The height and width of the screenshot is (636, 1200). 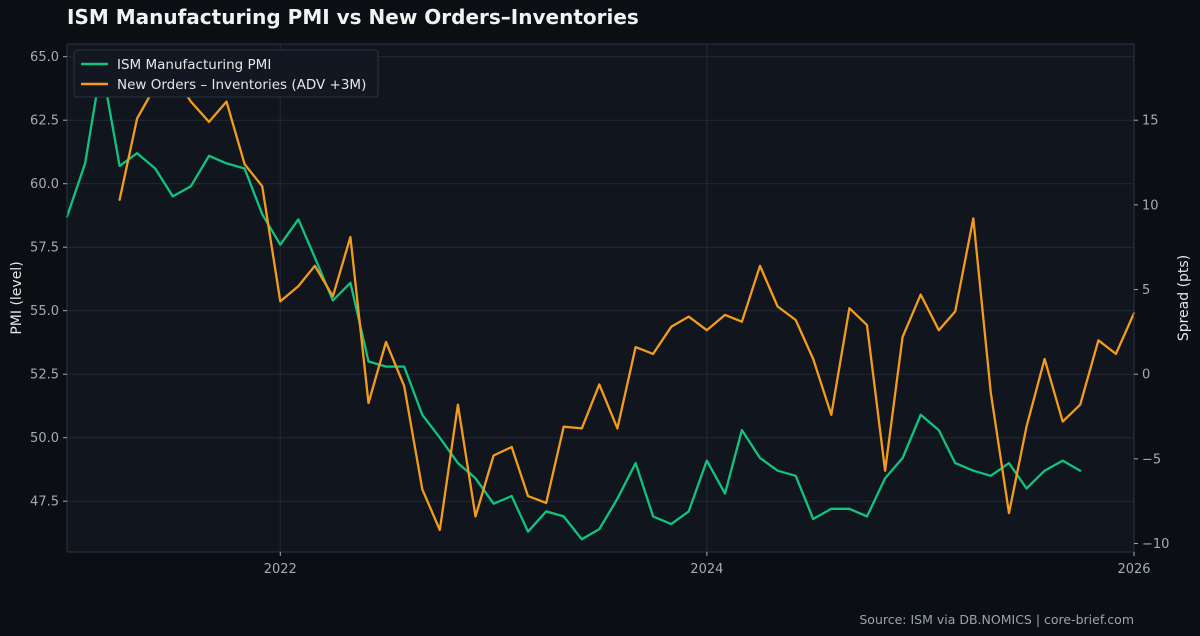 I want to click on y-left-tick-label: 47.5, so click(x=44, y=502).